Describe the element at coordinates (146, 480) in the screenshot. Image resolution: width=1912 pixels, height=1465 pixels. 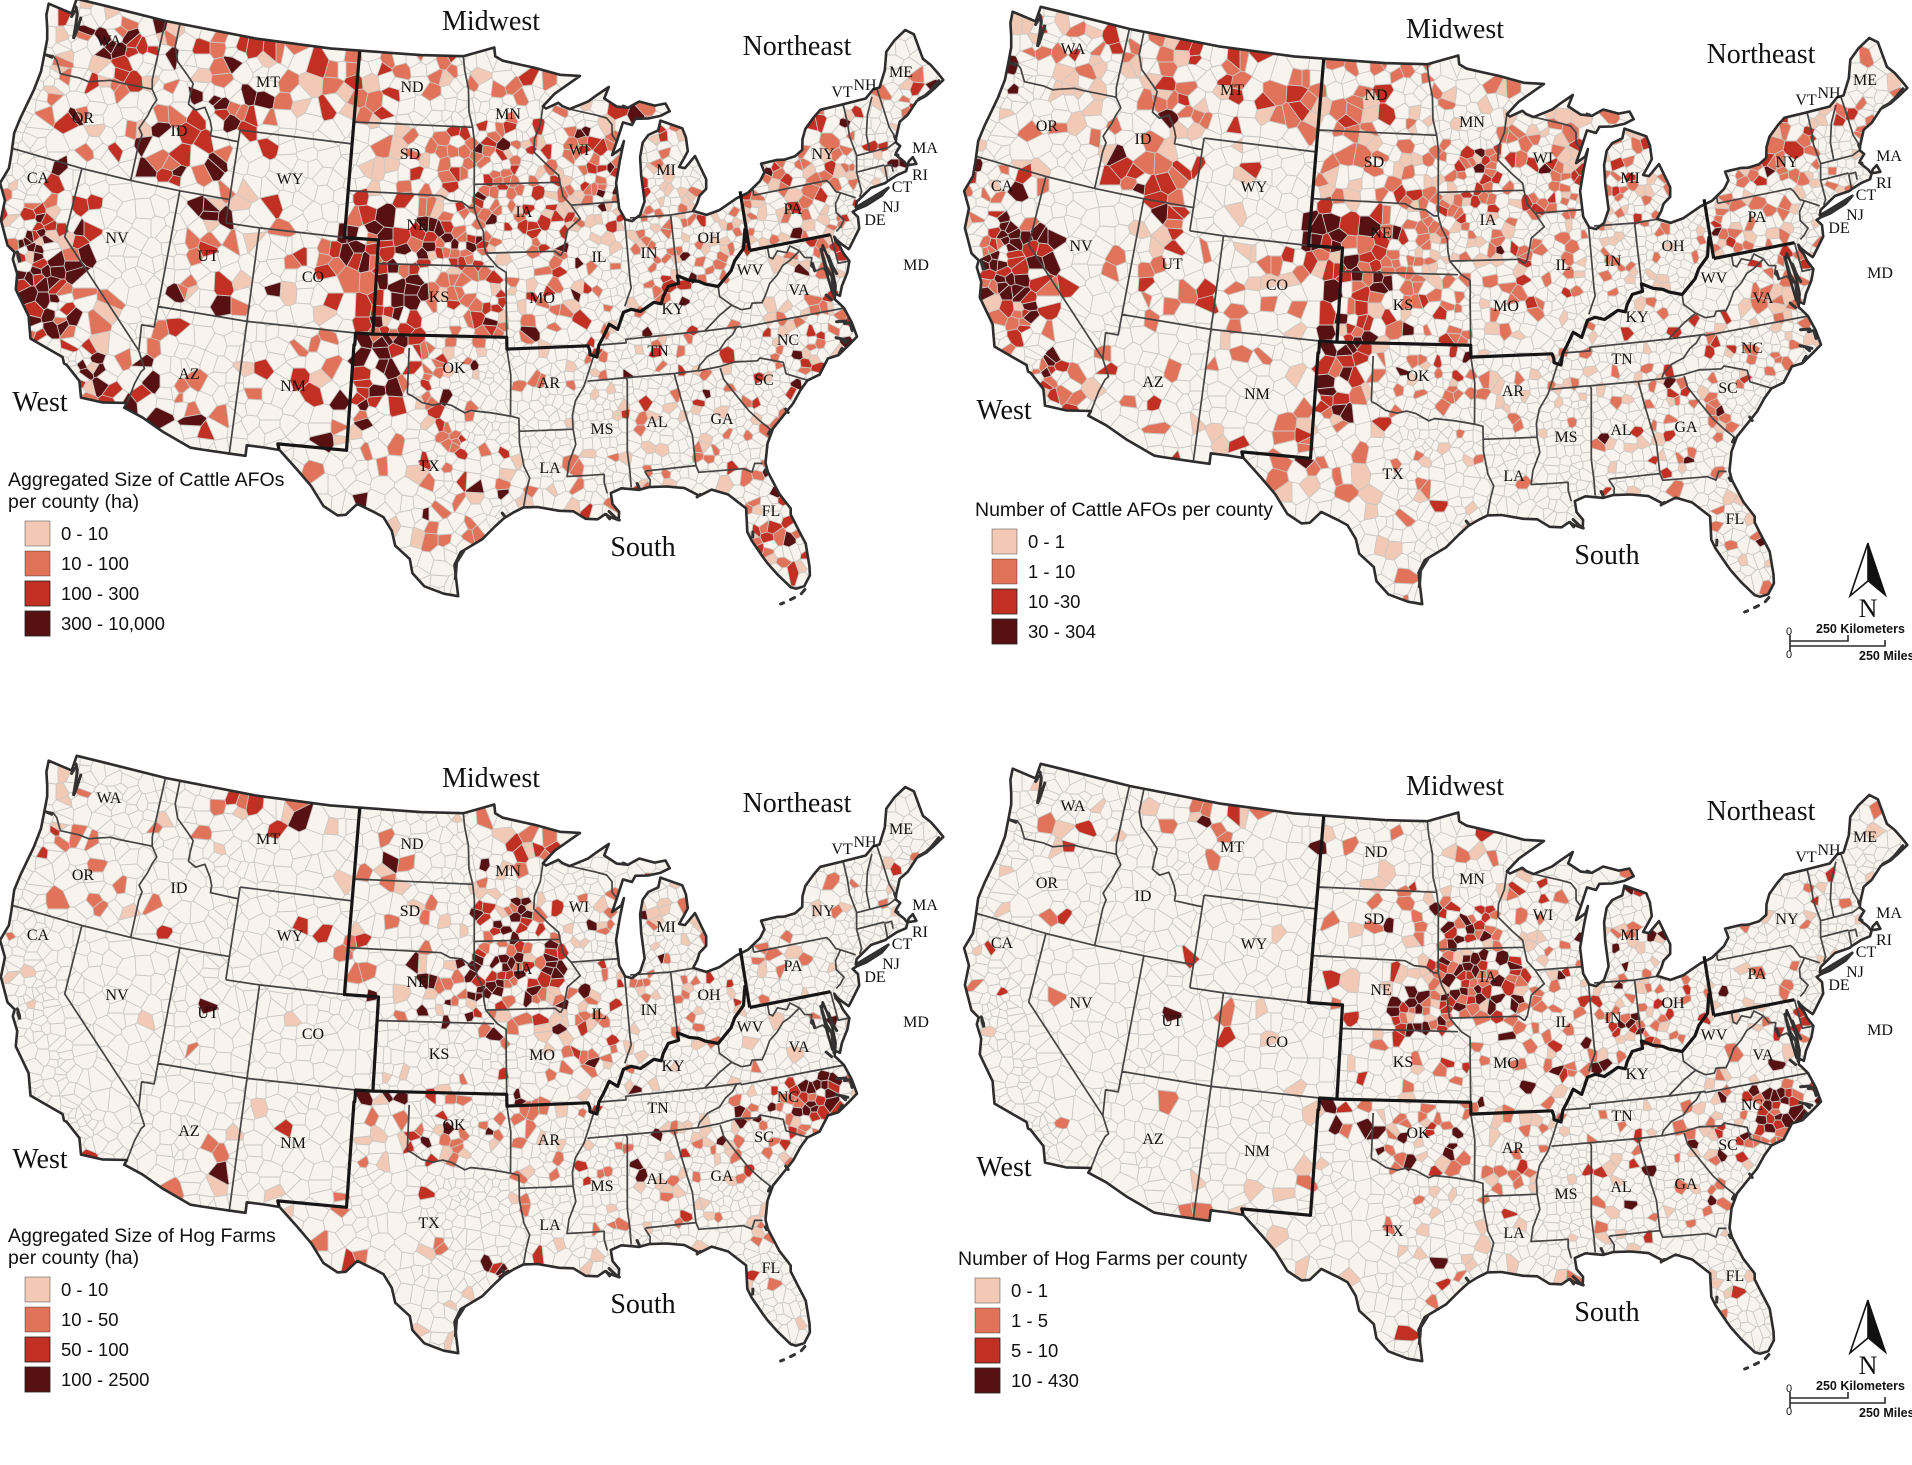
I see `svg-text: Aggregated Size of Cattle AFOs` at that location.